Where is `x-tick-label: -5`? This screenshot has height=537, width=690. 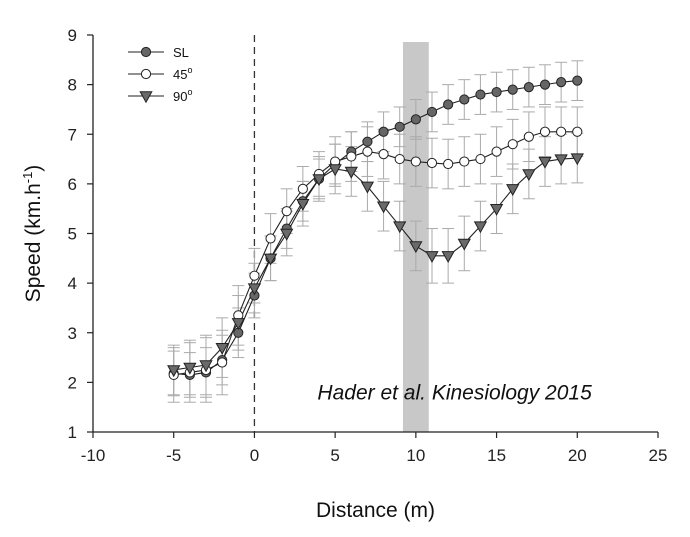 x-tick-label: -5 is located at coordinates (173, 455).